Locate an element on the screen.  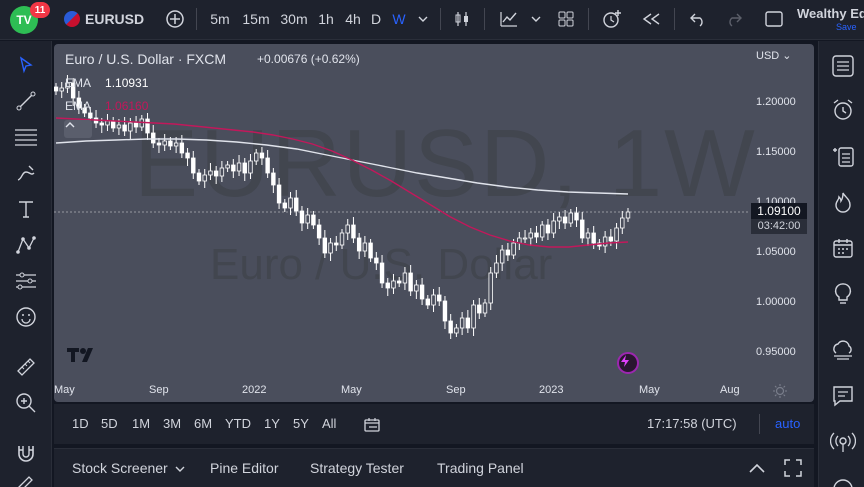
notifications-button is located at coordinates (843, 442).